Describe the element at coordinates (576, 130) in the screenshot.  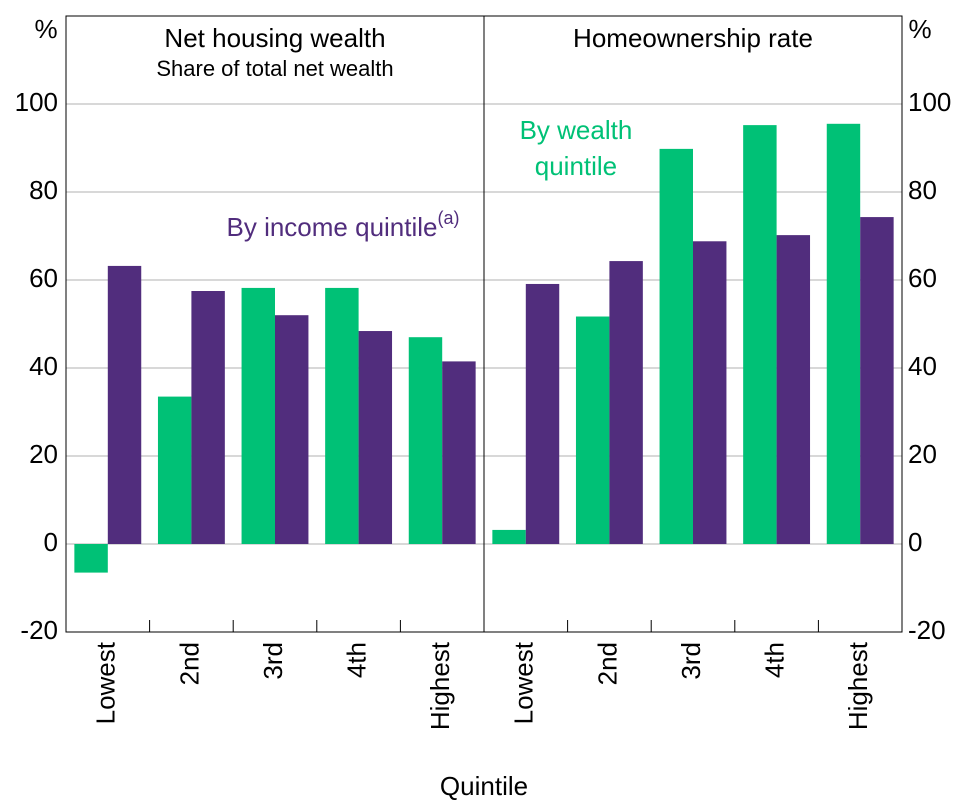
I see `series-label-line: By wealth` at that location.